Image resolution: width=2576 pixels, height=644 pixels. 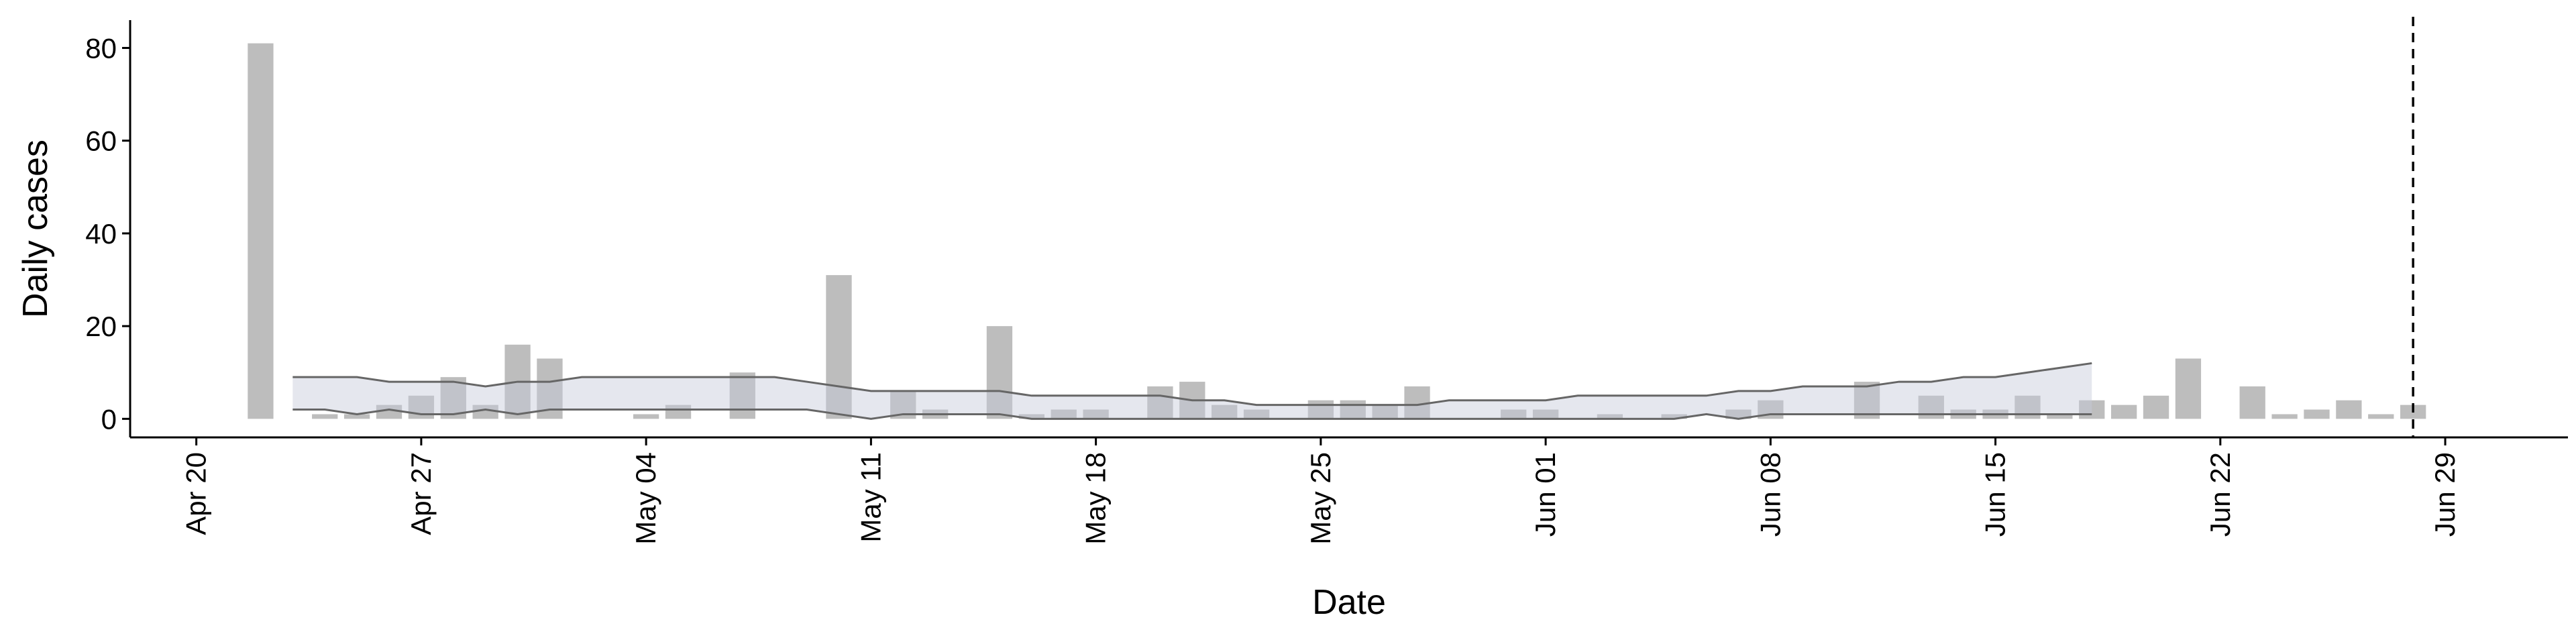 What do you see at coordinates (35, 229) in the screenshot?
I see `y-axis-label: Daily cases` at bounding box center [35, 229].